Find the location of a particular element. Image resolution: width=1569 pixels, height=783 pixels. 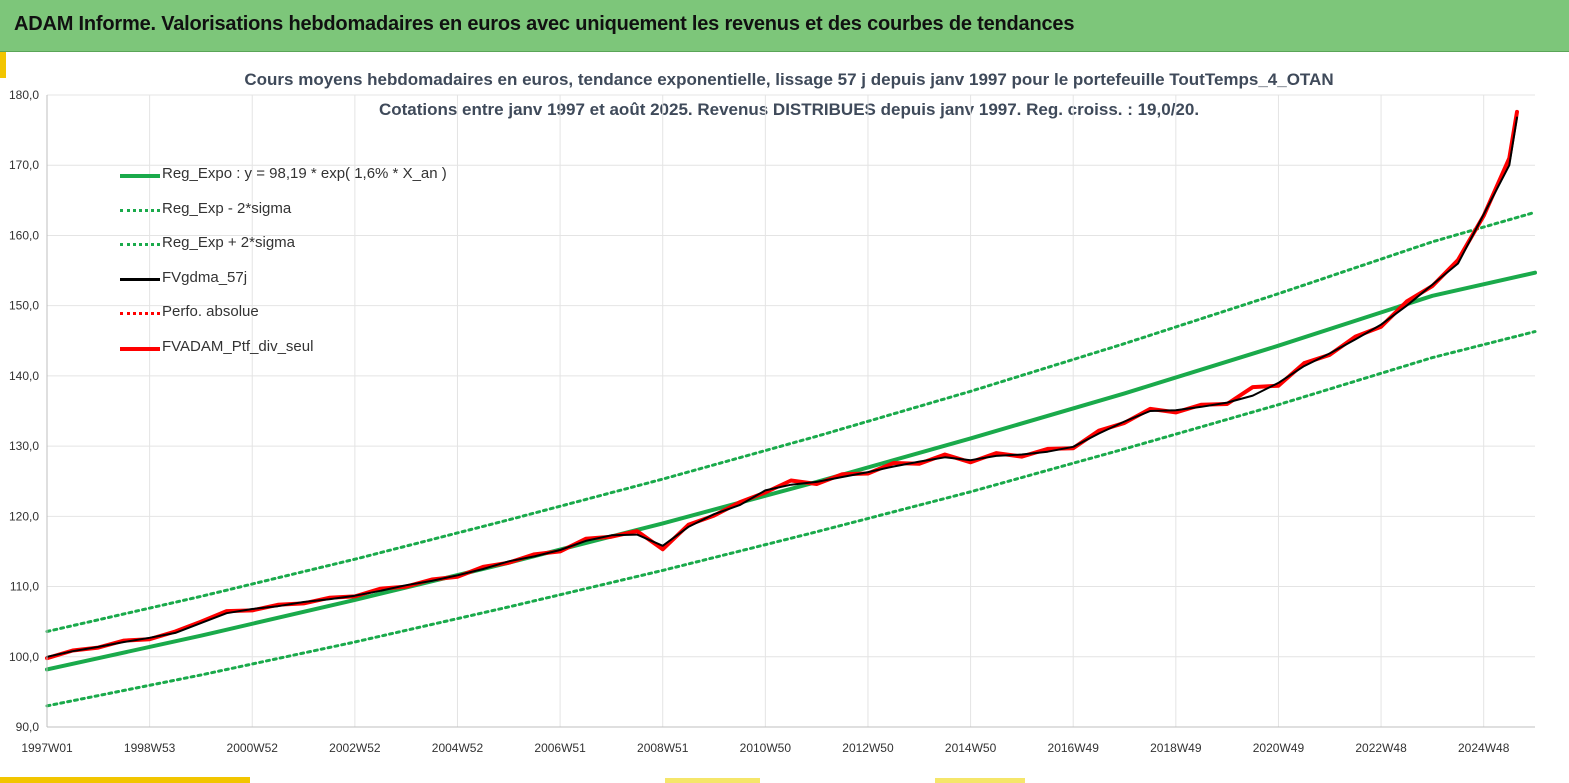

x-tick-label: 2016W49 is located at coordinates (1074, 748).